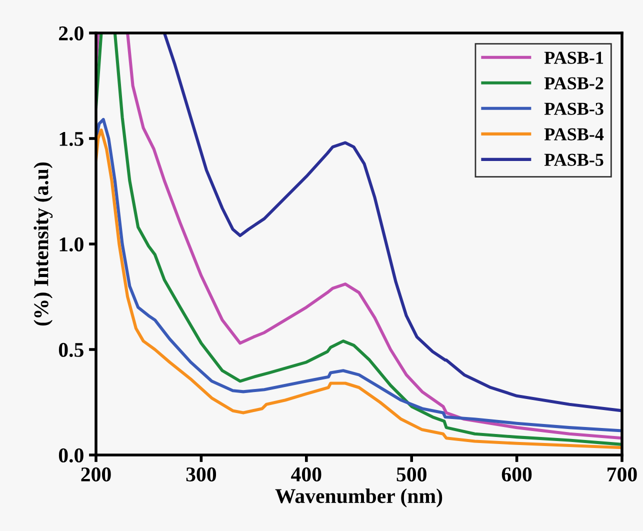 This screenshot has width=643, height=531. What do you see at coordinates (574, 83) in the screenshot?
I see `legend-label: PASB-2` at bounding box center [574, 83].